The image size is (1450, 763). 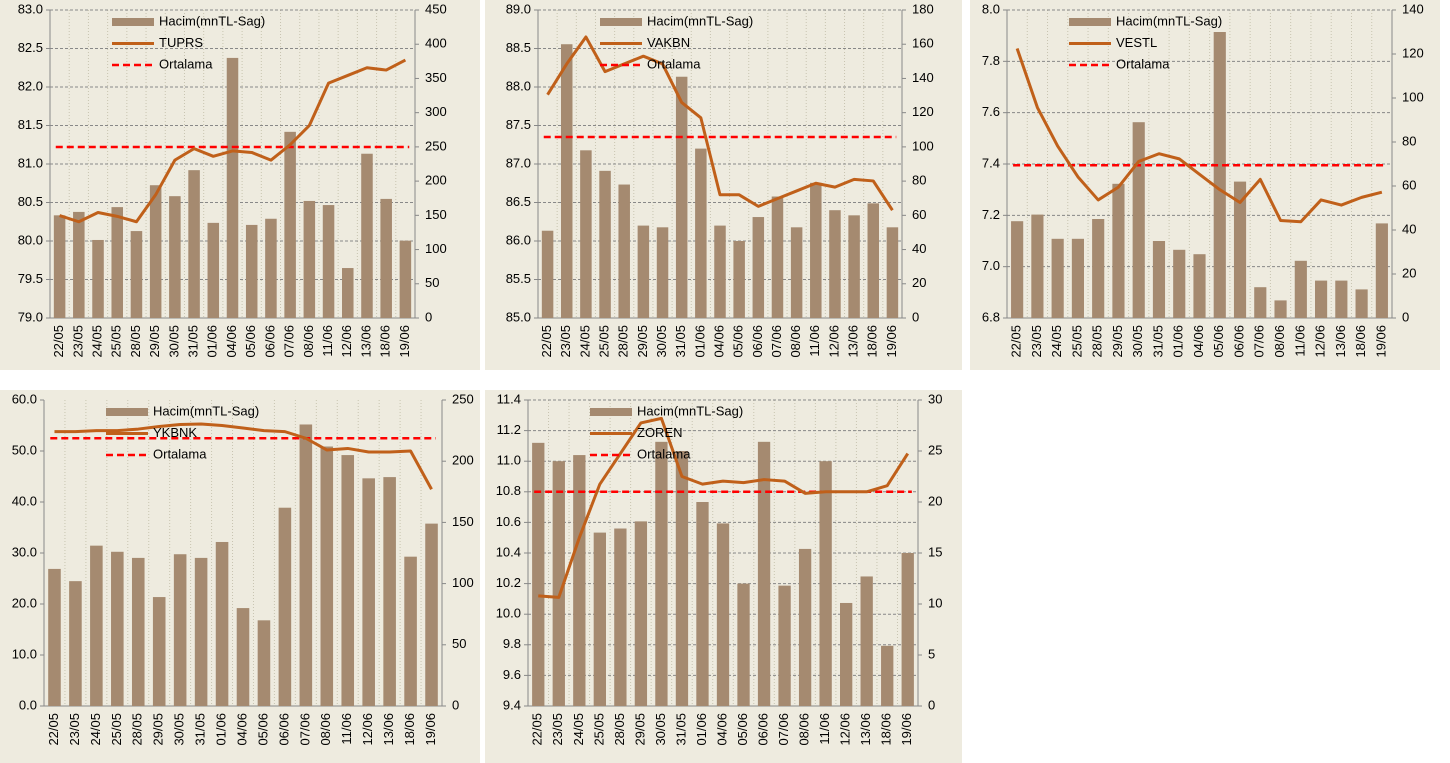 What do you see at coordinates (508, 582) in the screenshot?
I see `y-tick-label: 10.2` at bounding box center [508, 582].